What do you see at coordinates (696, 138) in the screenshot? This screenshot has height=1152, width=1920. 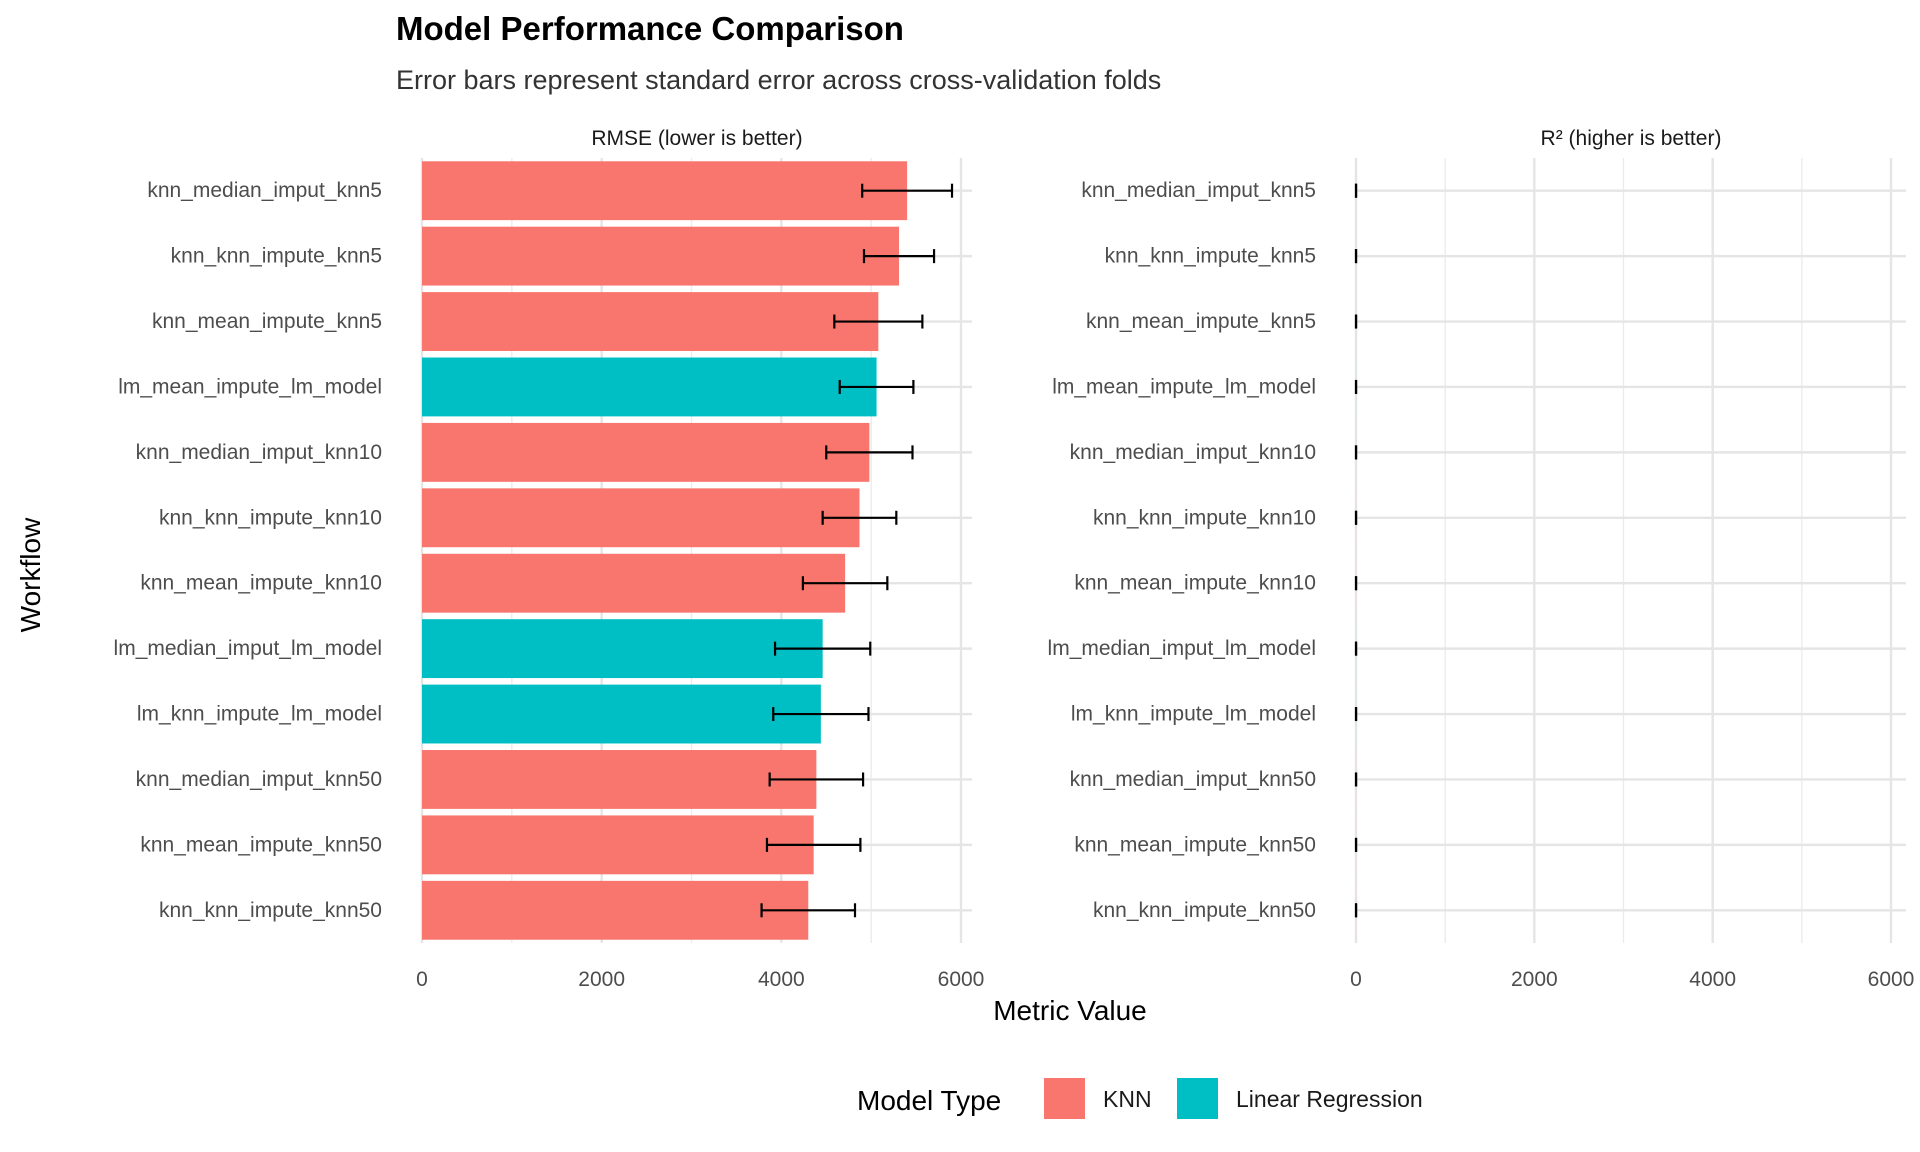 I see `panel-strip-label: RMSE (lower is better)` at bounding box center [696, 138].